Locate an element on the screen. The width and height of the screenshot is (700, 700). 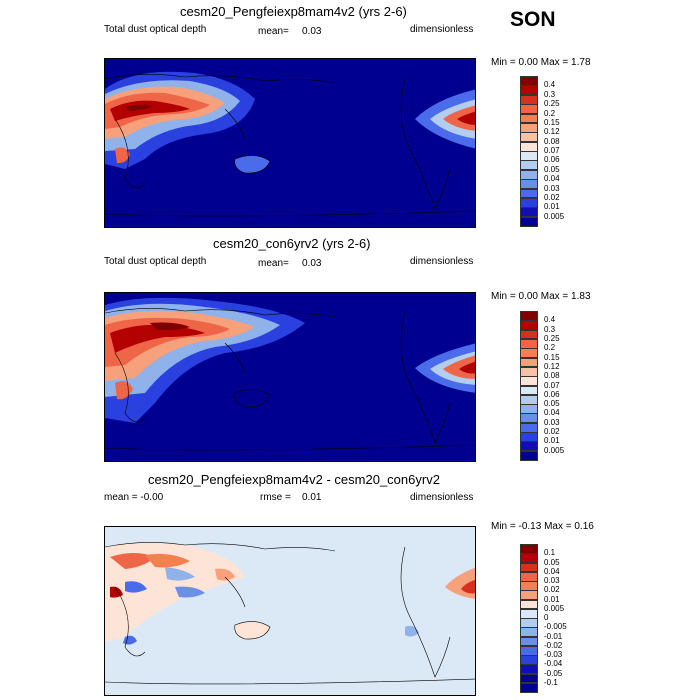
colorbar-label: 0 is located at coordinates (546, 617).